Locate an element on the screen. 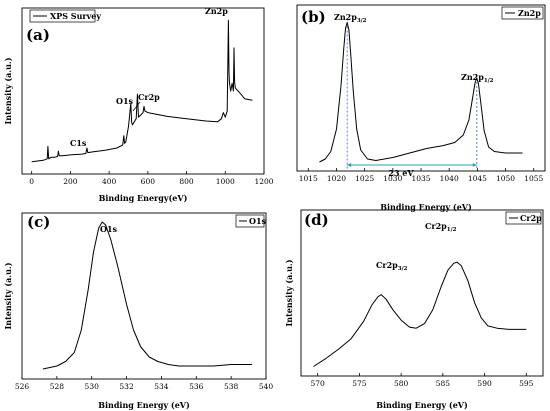  tick-label: 528 is located at coordinates (57, 386).